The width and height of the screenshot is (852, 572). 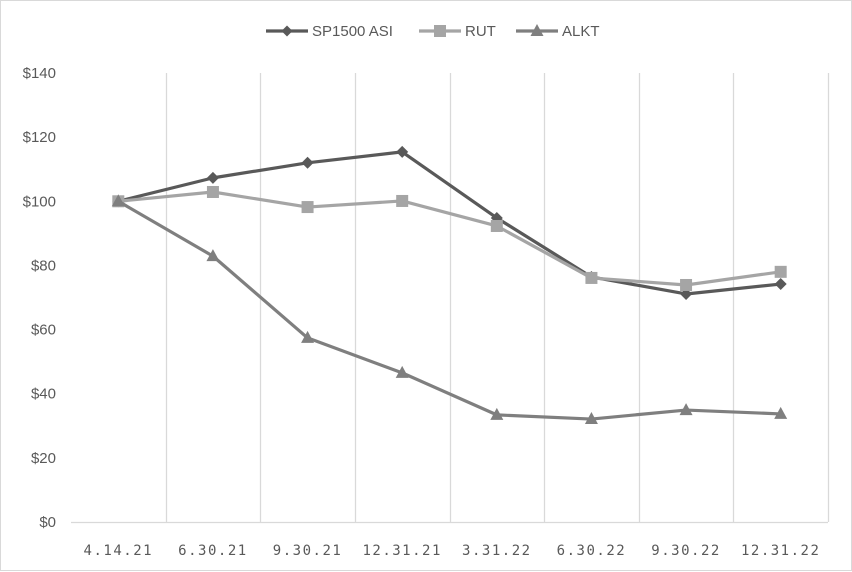 What do you see at coordinates (39, 137) in the screenshot?
I see `y-tick-label: $120` at bounding box center [39, 137].